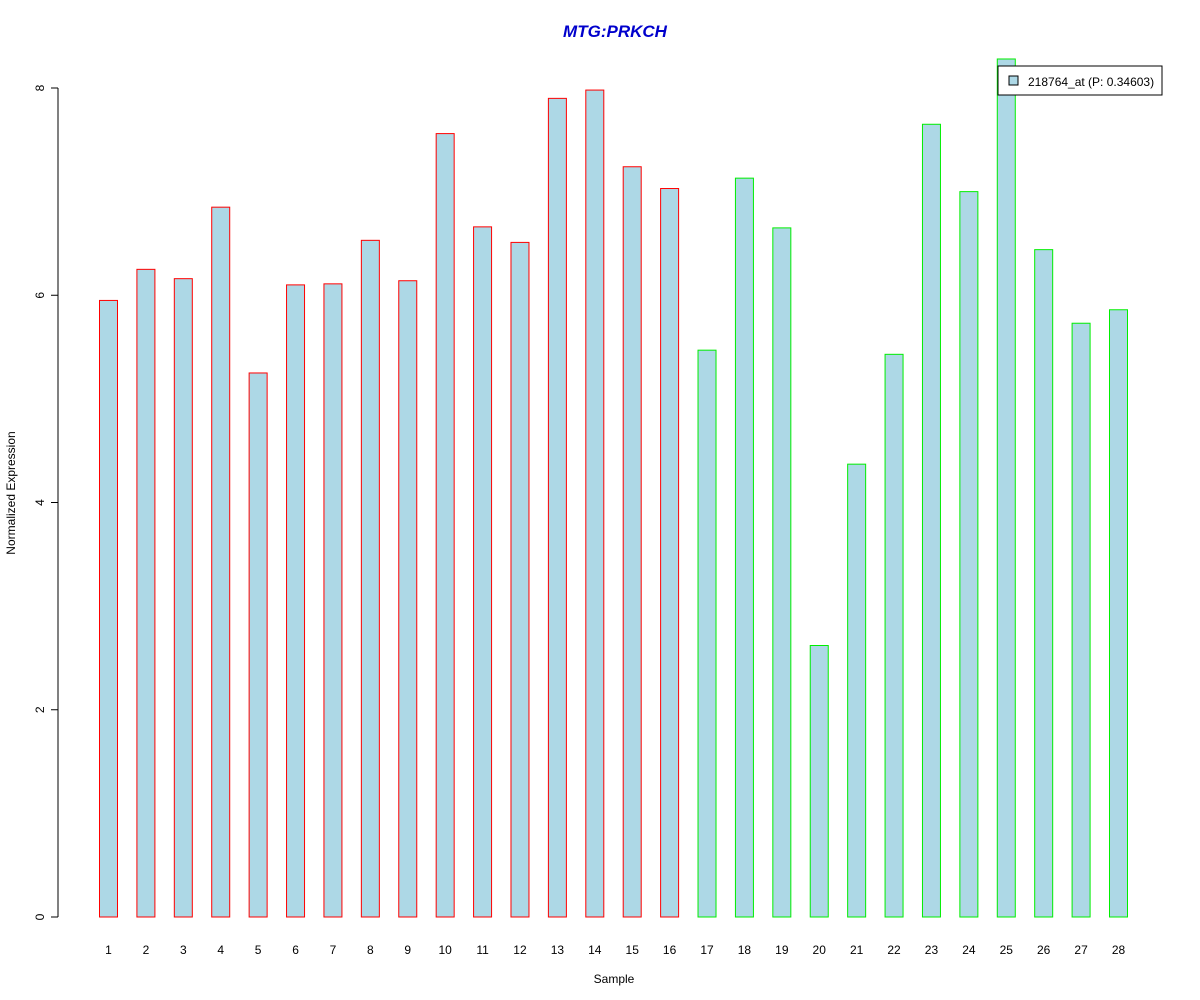 The image size is (1200, 1000). I want to click on x-tick-label: 14, so click(595, 950).